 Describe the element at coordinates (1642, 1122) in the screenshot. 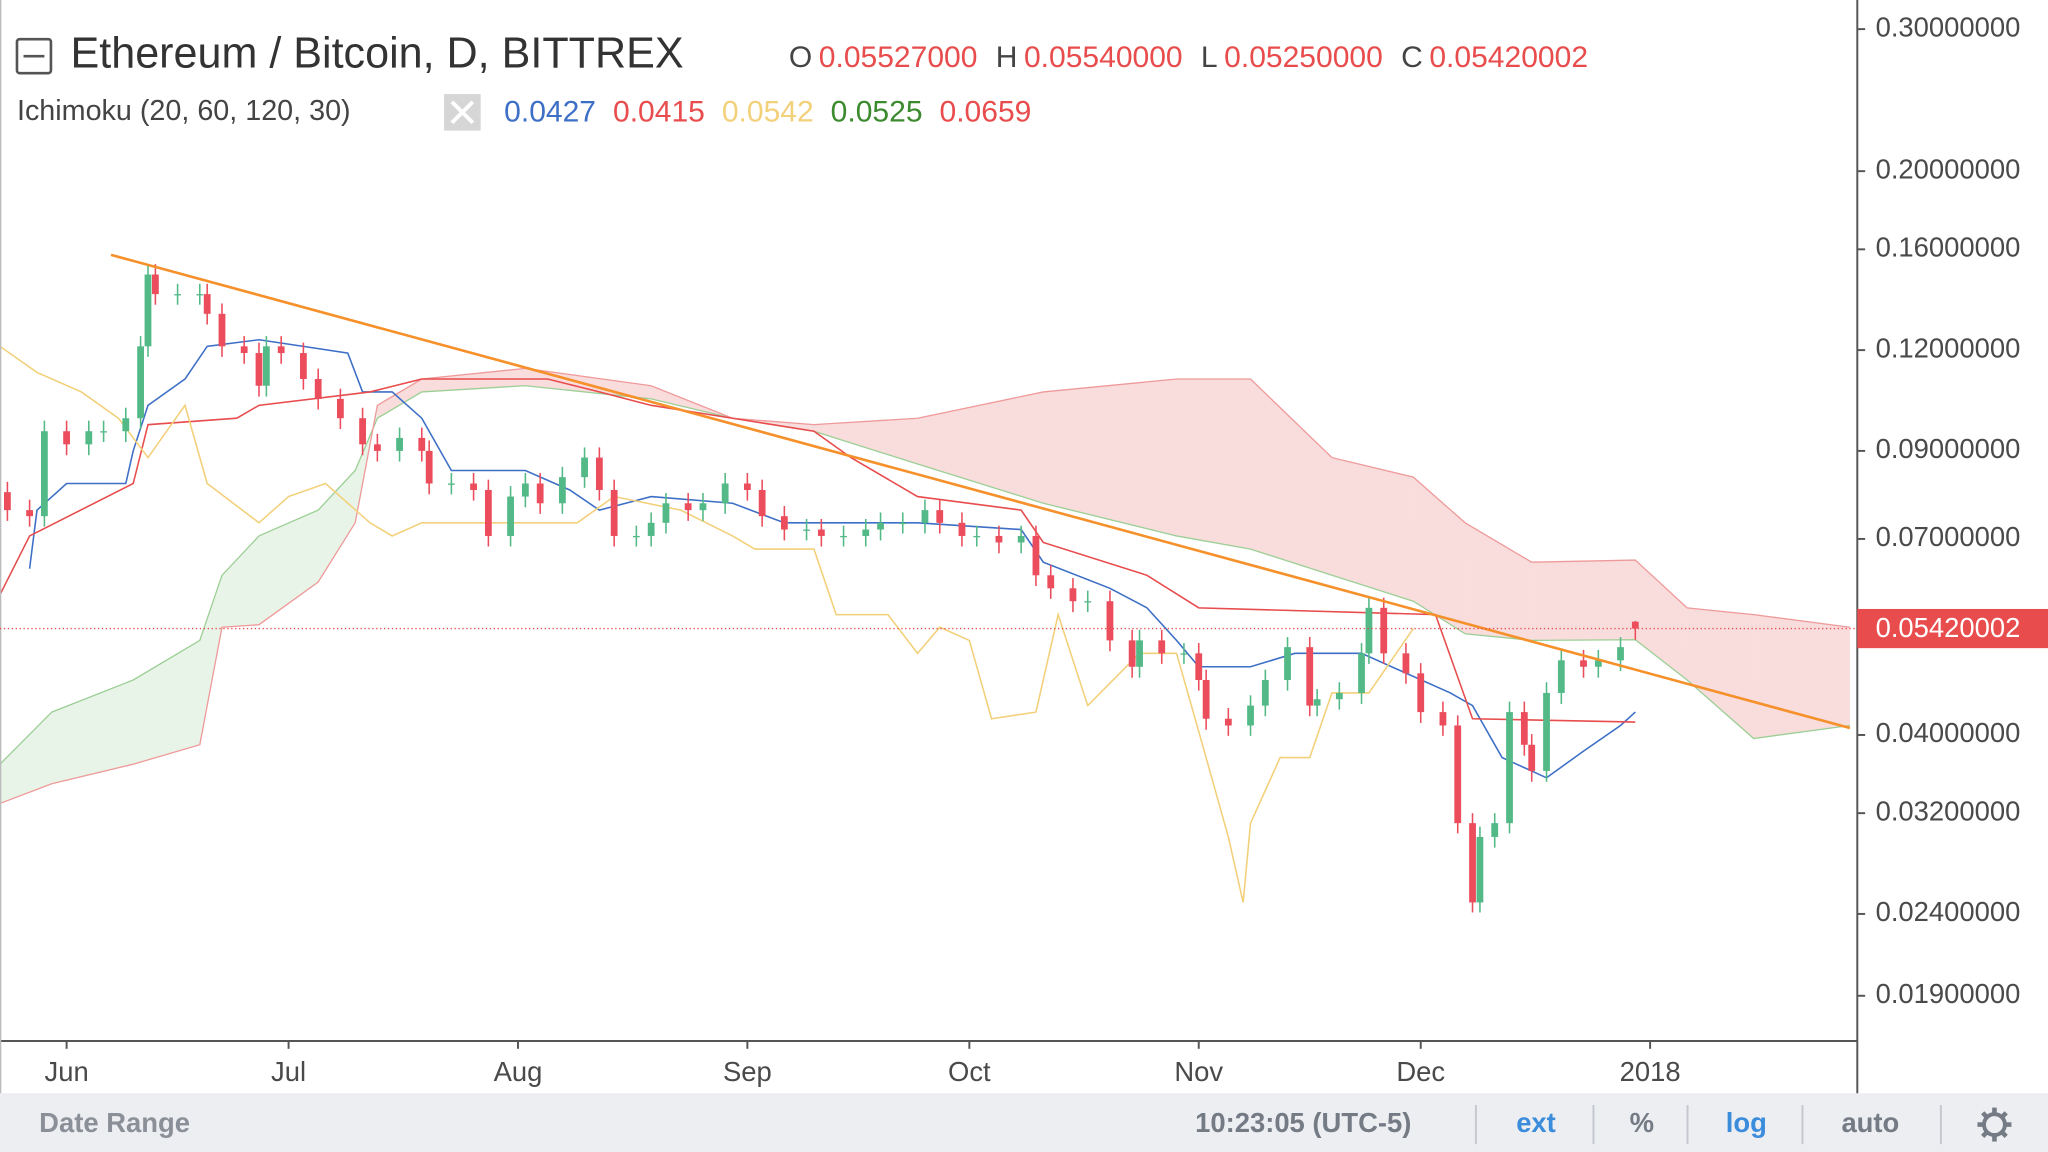

I see `toolbar-button: %` at that location.